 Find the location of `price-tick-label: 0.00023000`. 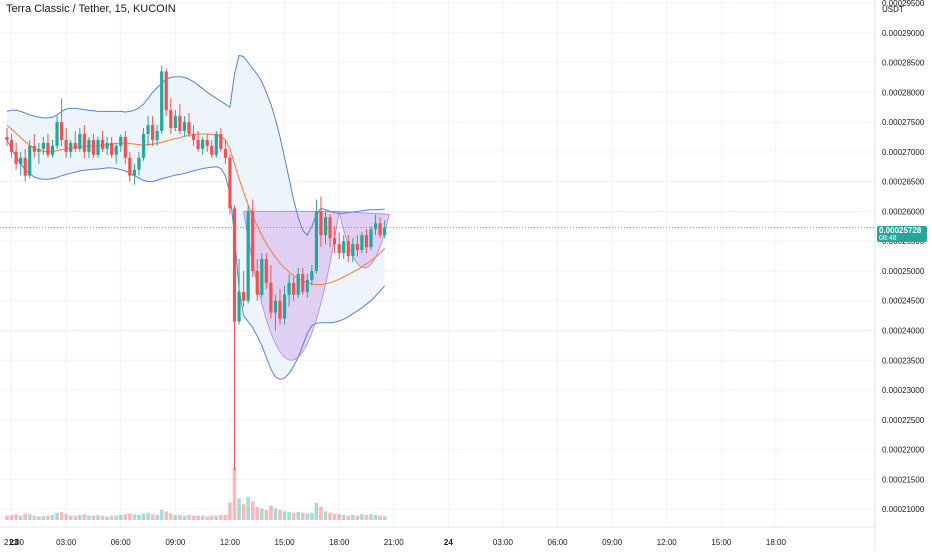

price-tick-label: 0.00023000 is located at coordinates (903, 390).